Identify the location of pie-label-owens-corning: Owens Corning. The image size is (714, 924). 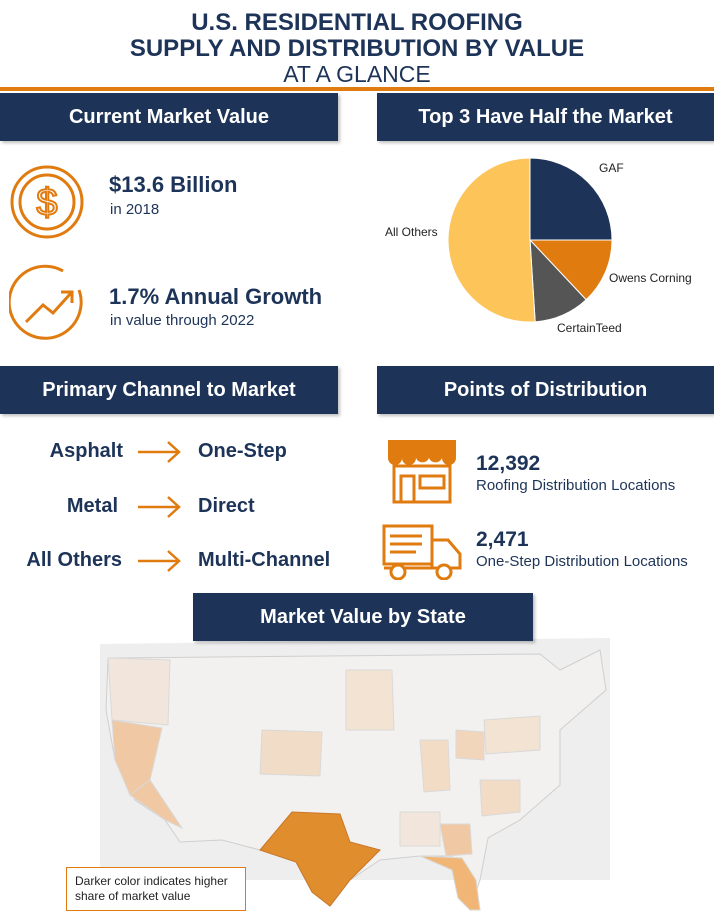
(650, 278).